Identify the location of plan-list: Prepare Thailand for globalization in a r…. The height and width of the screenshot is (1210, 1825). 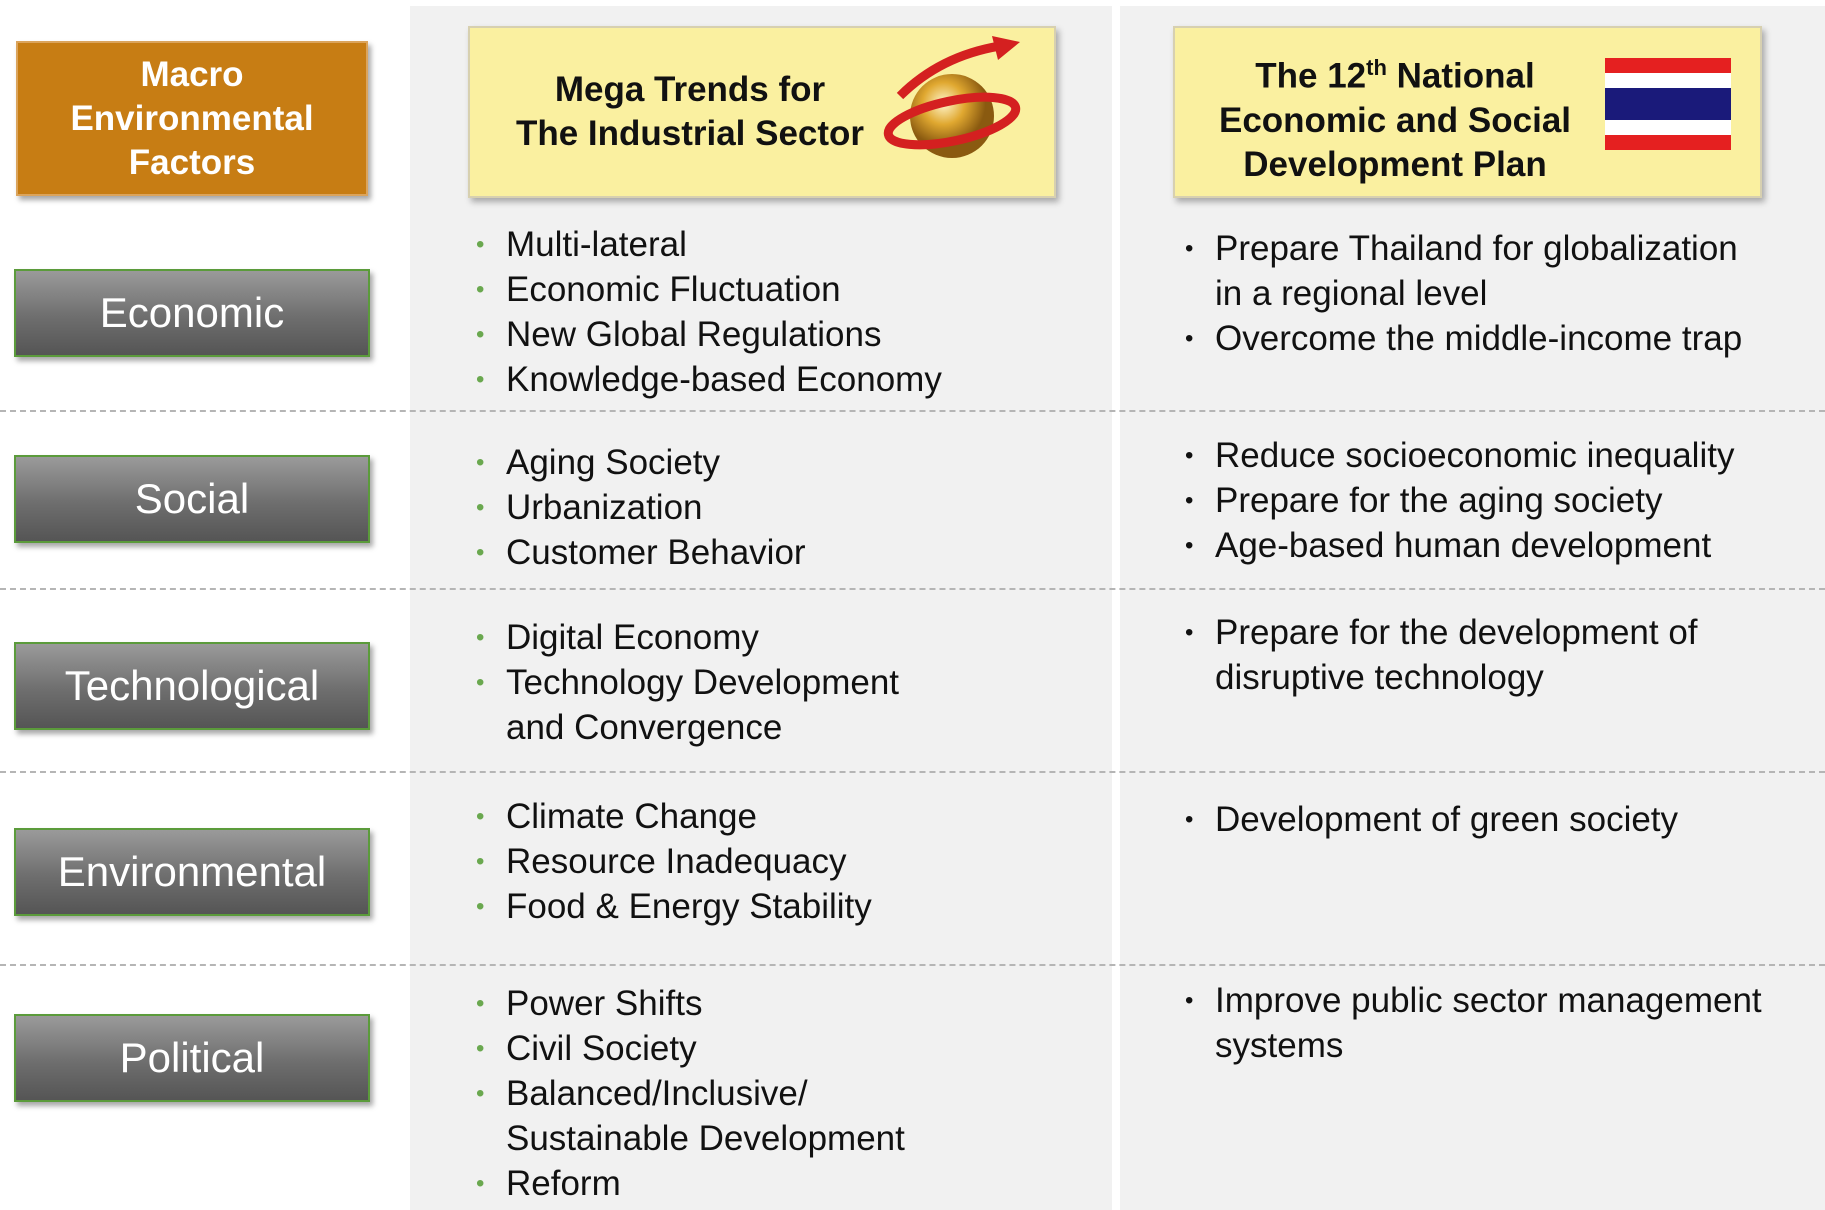
(1517, 293).